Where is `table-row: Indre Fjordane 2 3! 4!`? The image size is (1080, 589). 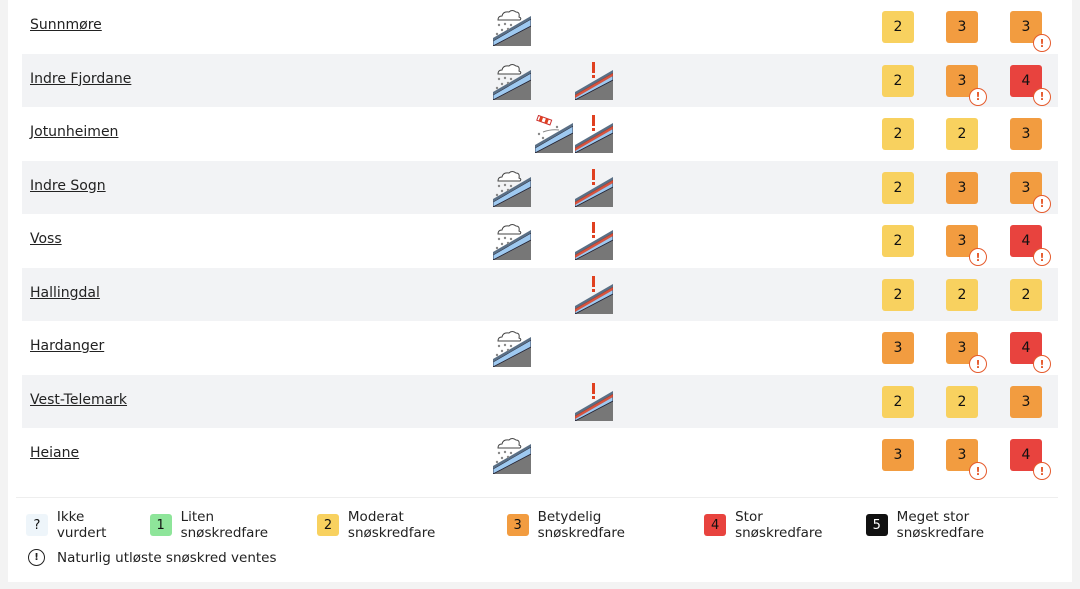 table-row: Indre Fjordane 2 3! 4! is located at coordinates (540, 80).